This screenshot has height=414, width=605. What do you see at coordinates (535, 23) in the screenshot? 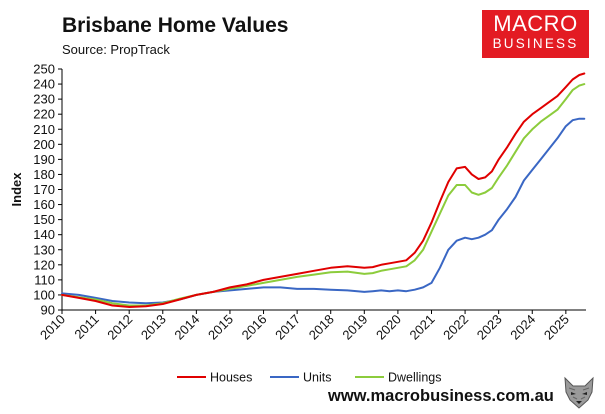
I see `logo-line1: MACRO` at bounding box center [535, 23].